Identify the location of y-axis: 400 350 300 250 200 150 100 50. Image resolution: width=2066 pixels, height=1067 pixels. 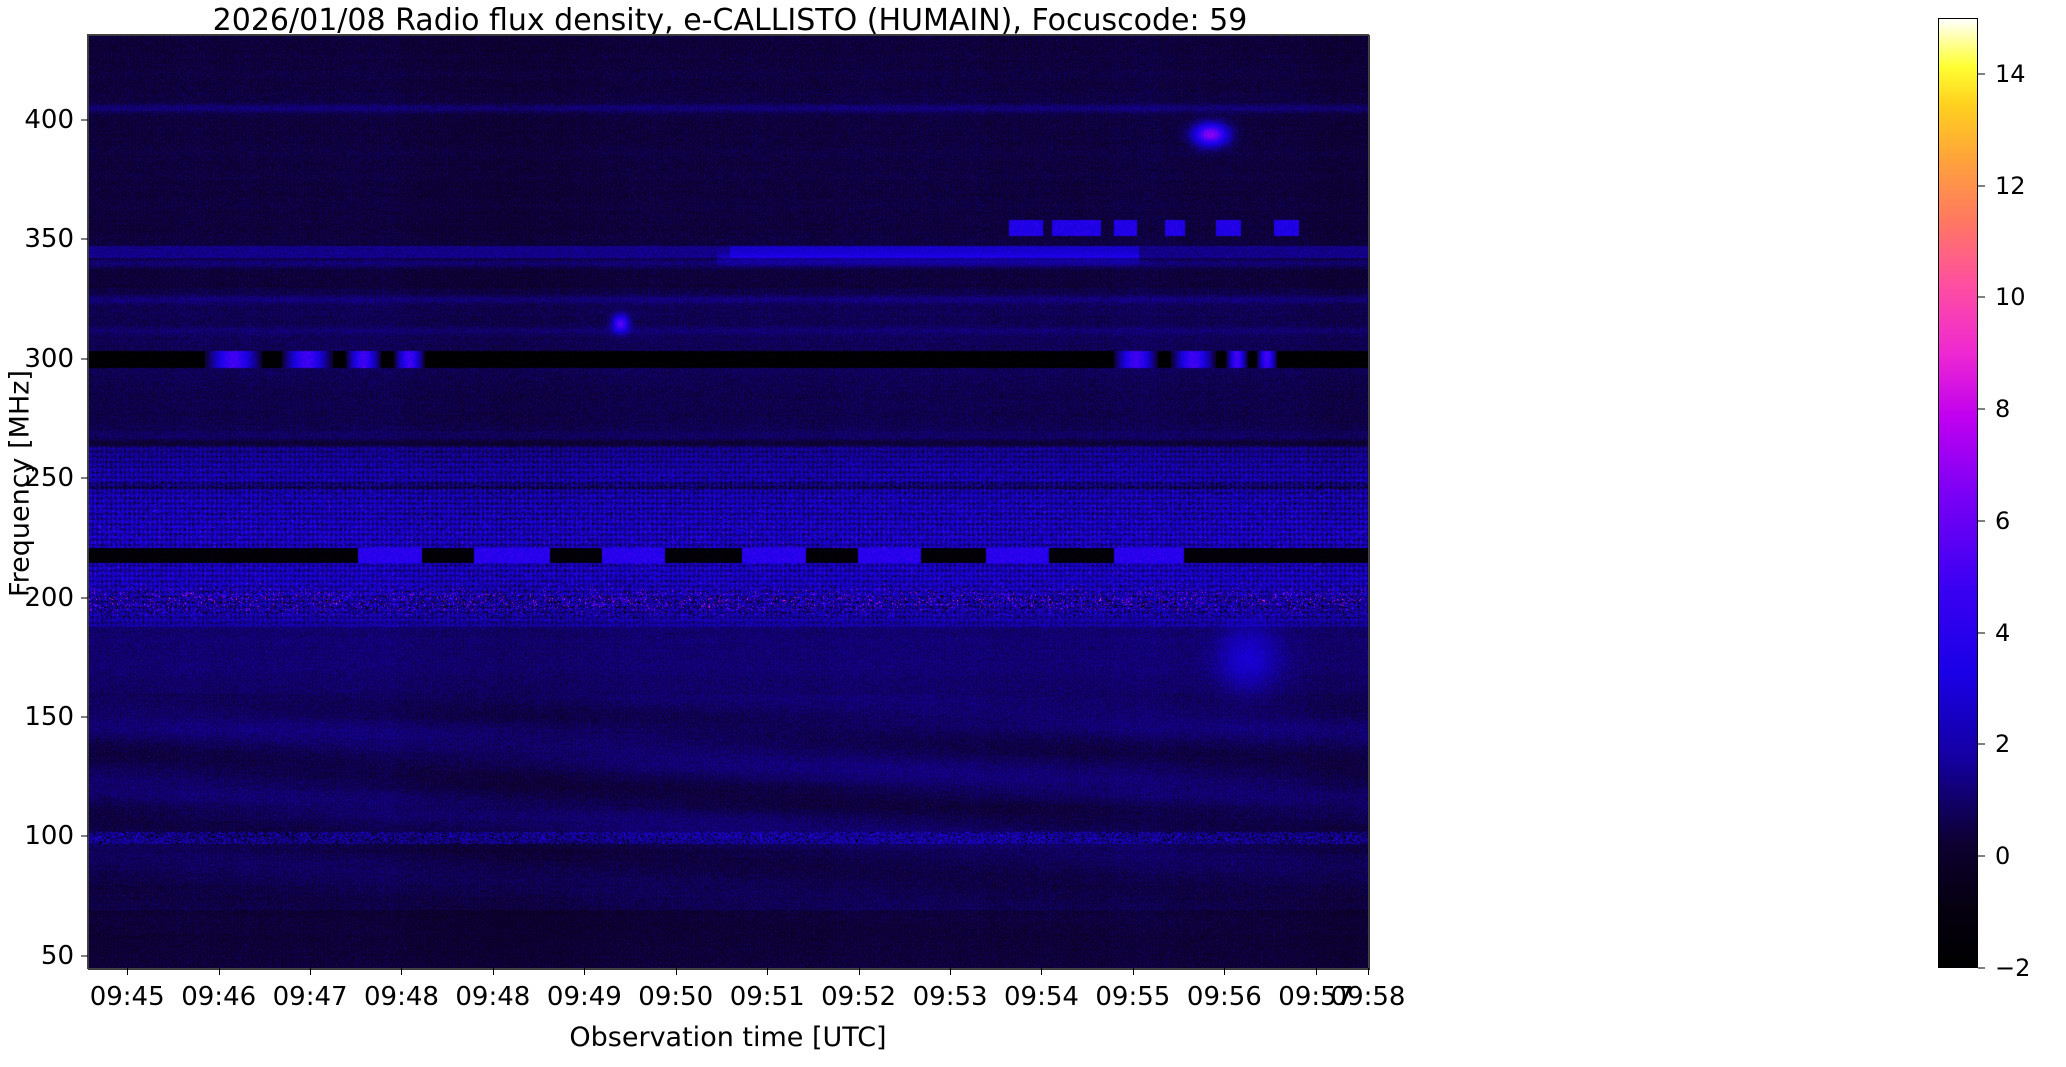
(44, 503).